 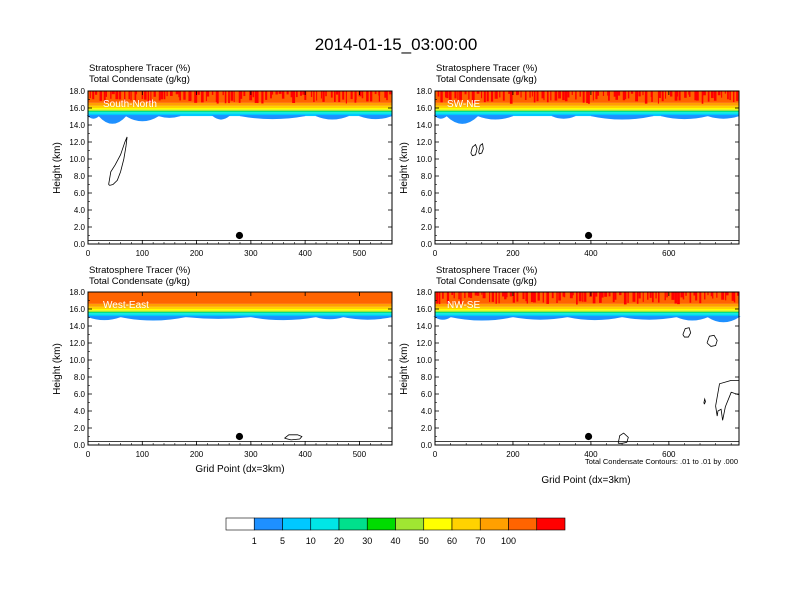 What do you see at coordinates (80, 394) in the screenshot?
I see `y-tick-label: 6.0` at bounding box center [80, 394].